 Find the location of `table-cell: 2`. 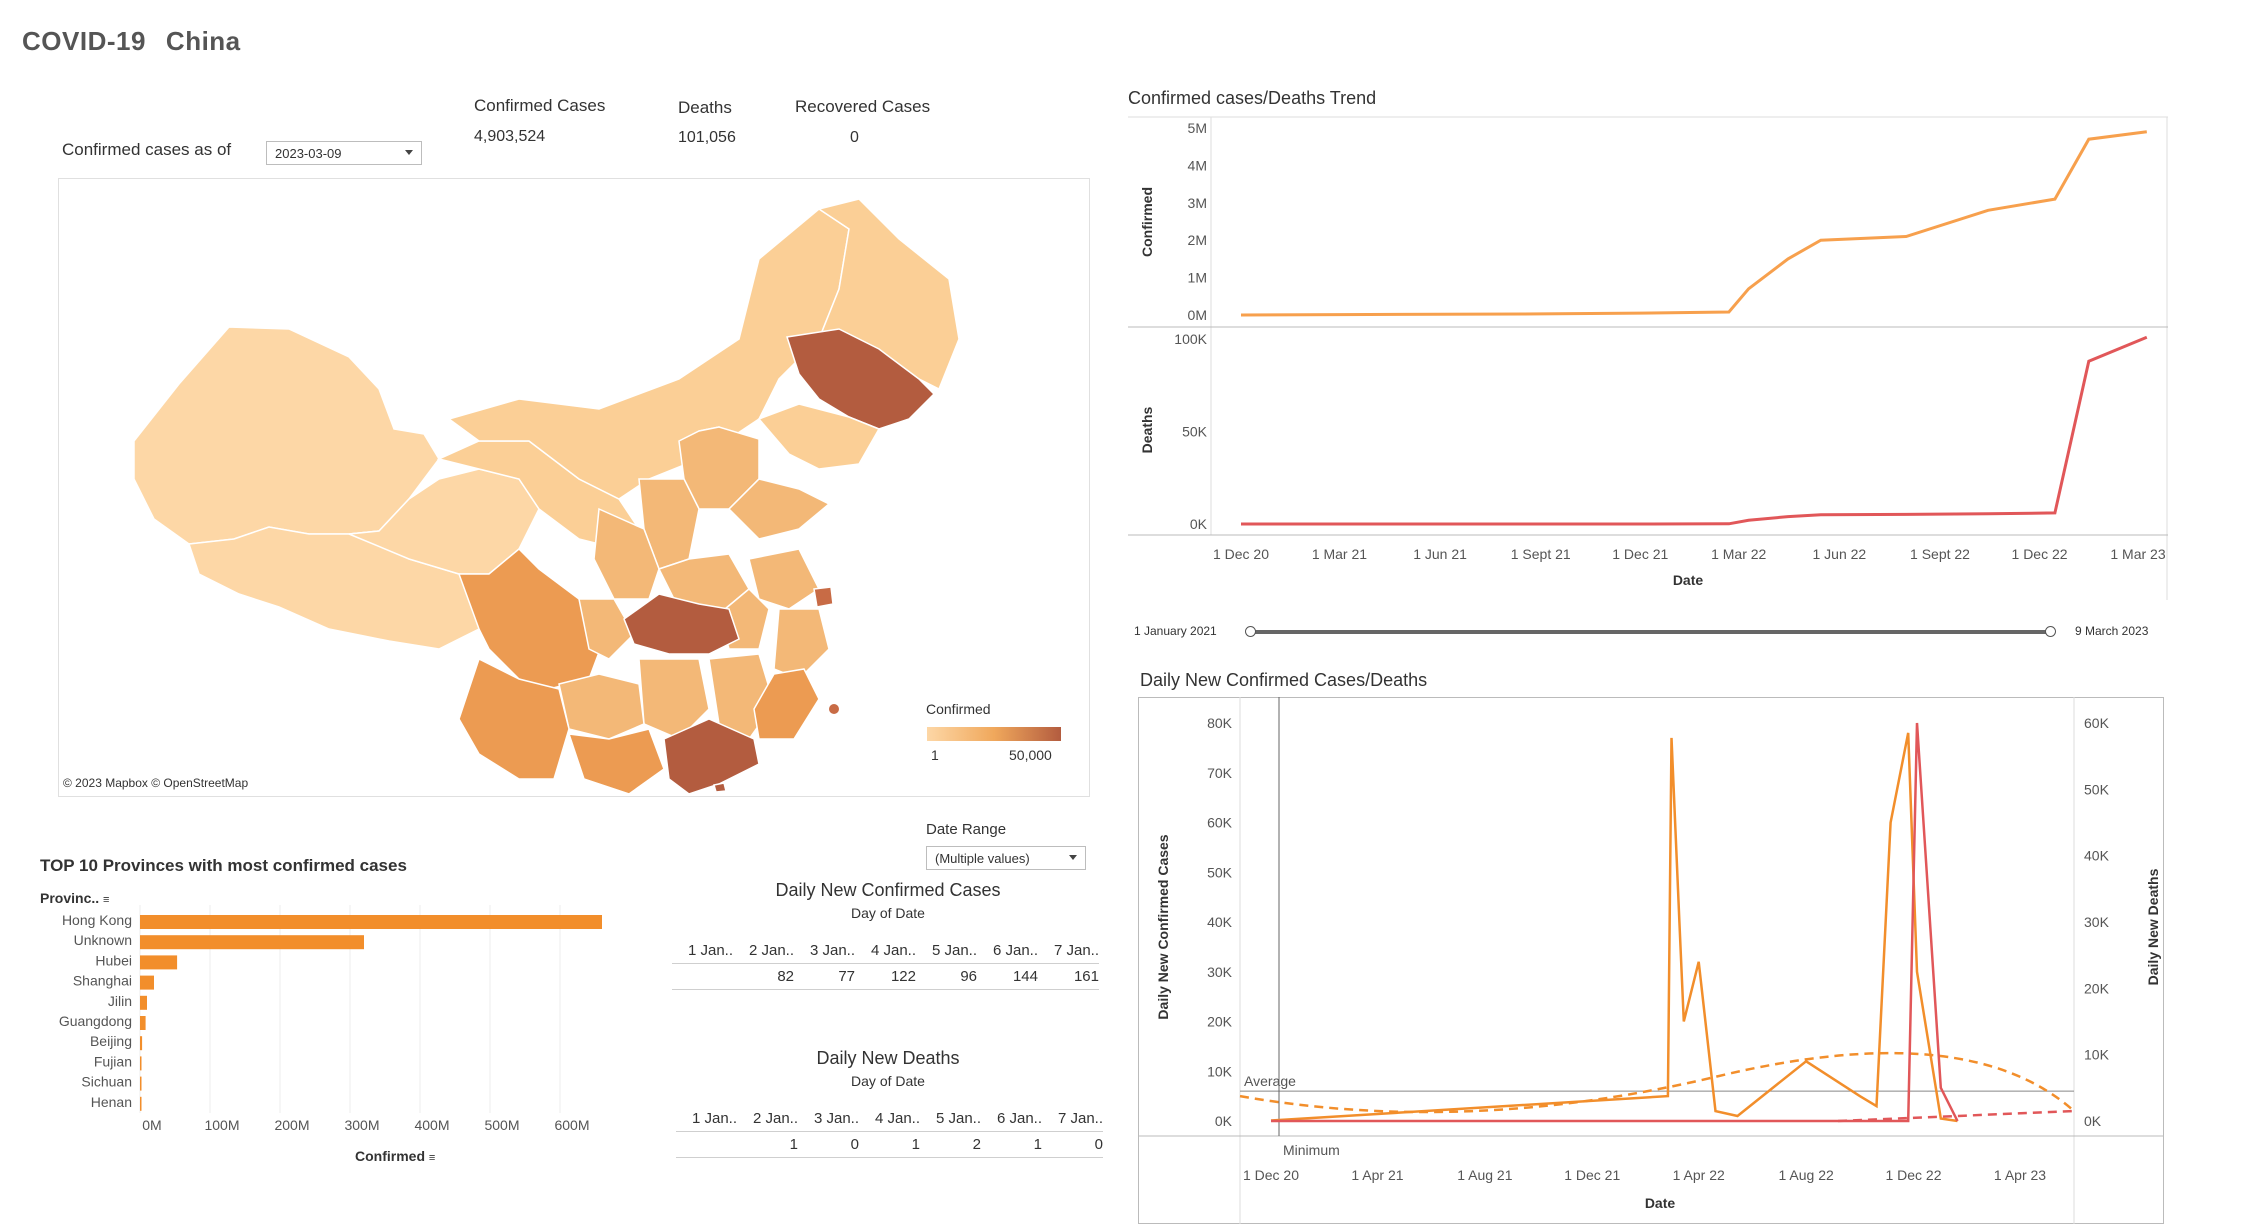

table-cell: 2 is located at coordinates (950, 1144).